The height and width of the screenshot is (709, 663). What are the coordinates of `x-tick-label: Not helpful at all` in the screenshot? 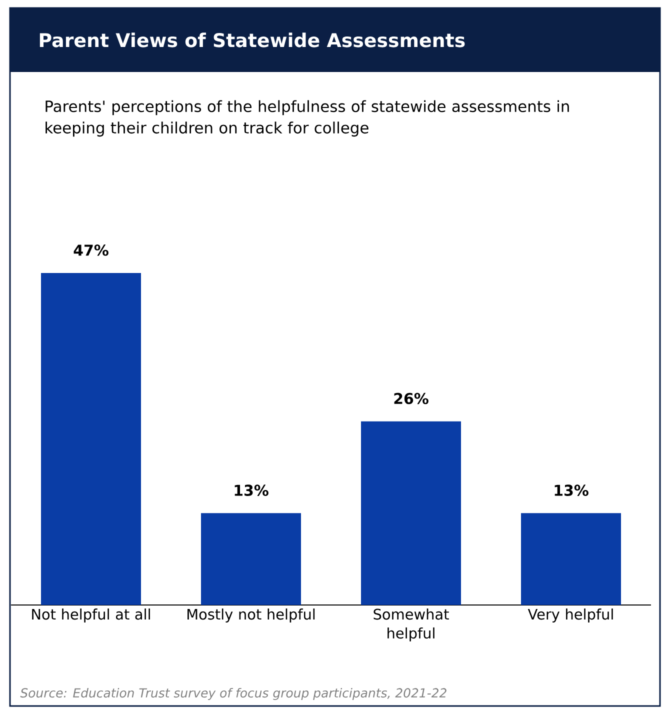 It's located at (91, 615).